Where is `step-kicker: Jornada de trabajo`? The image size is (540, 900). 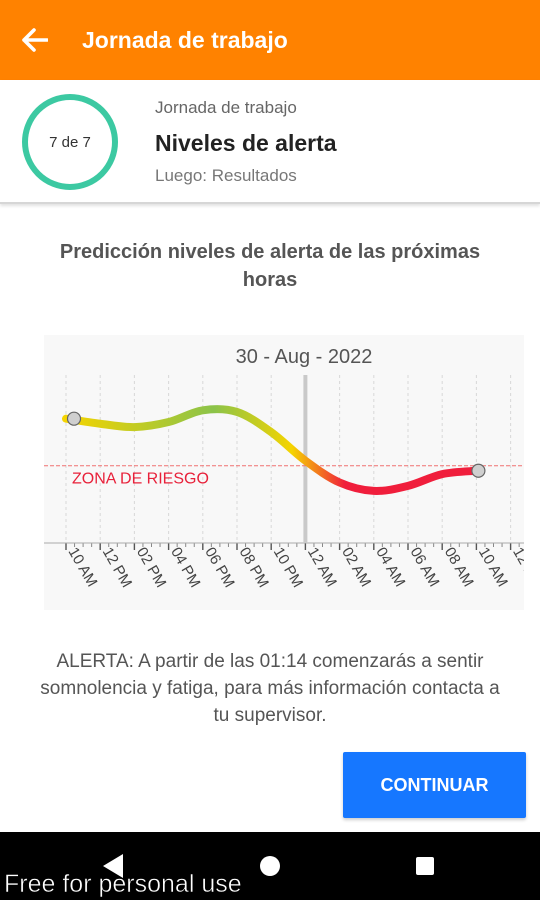 step-kicker: Jornada de trabajo is located at coordinates (226, 107).